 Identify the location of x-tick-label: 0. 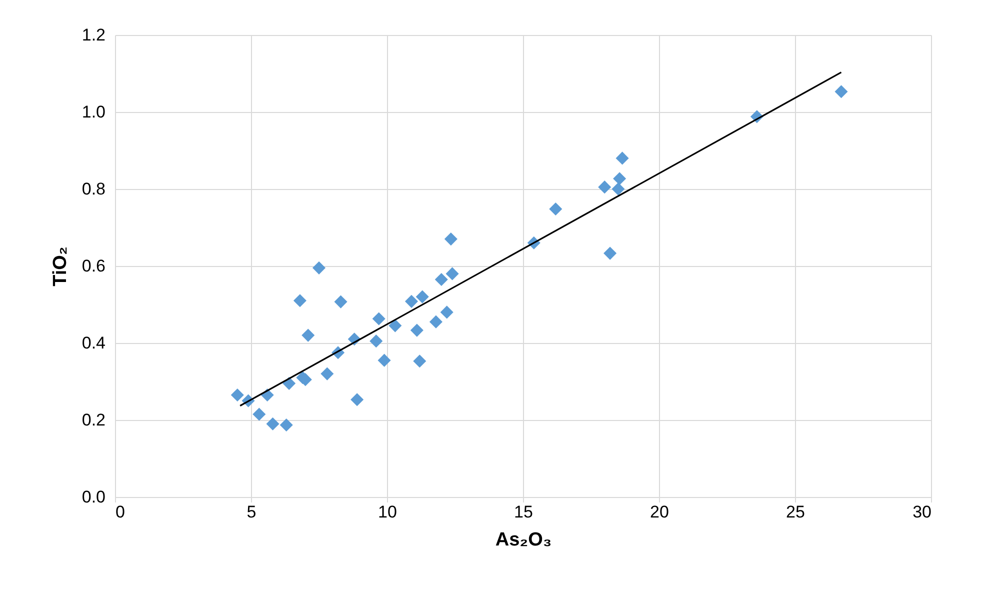
(120, 512).